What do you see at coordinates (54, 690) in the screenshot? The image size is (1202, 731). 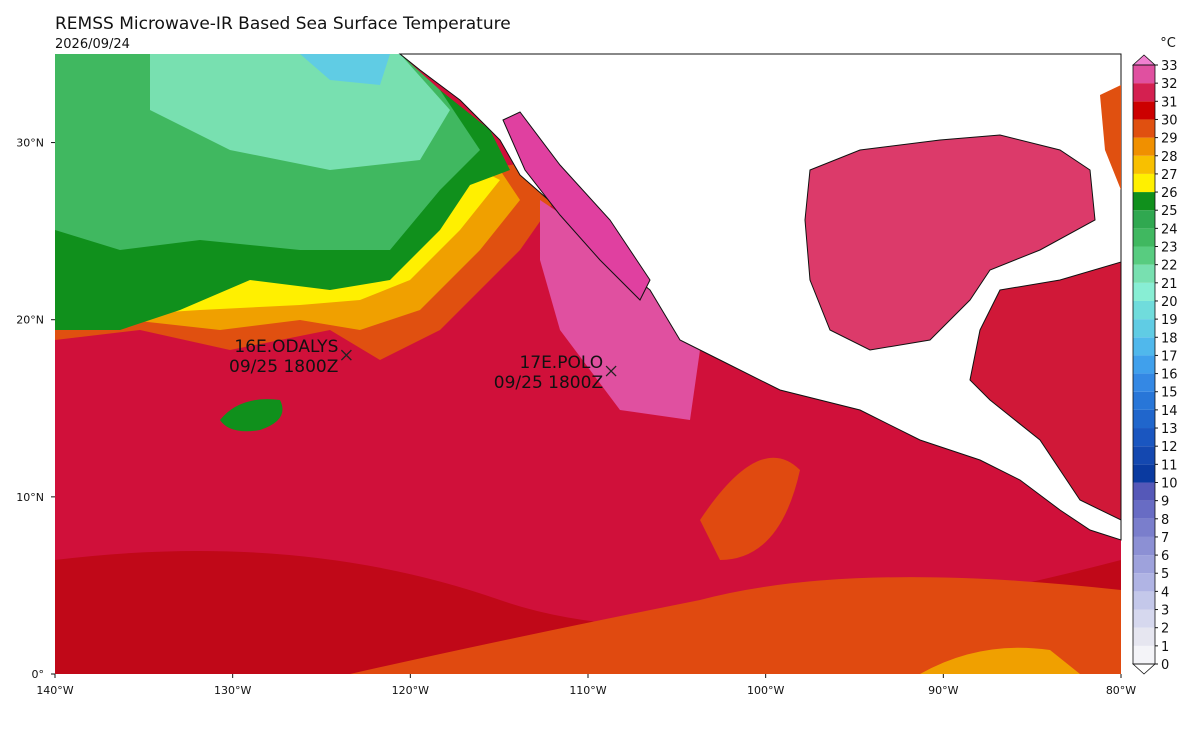 I see `x-tick-label: 140°W` at bounding box center [54, 690].